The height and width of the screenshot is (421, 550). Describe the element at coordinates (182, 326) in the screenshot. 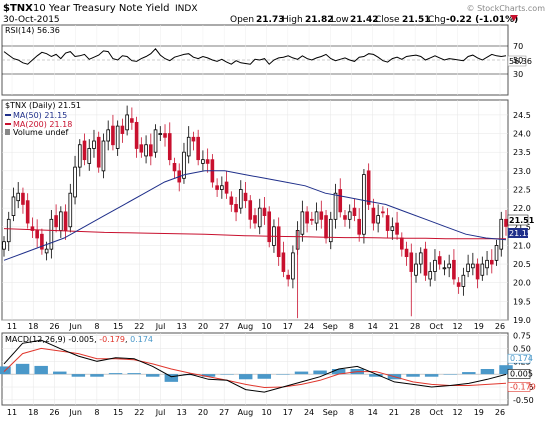

I see `x-tick-label-top: 13` at that location.